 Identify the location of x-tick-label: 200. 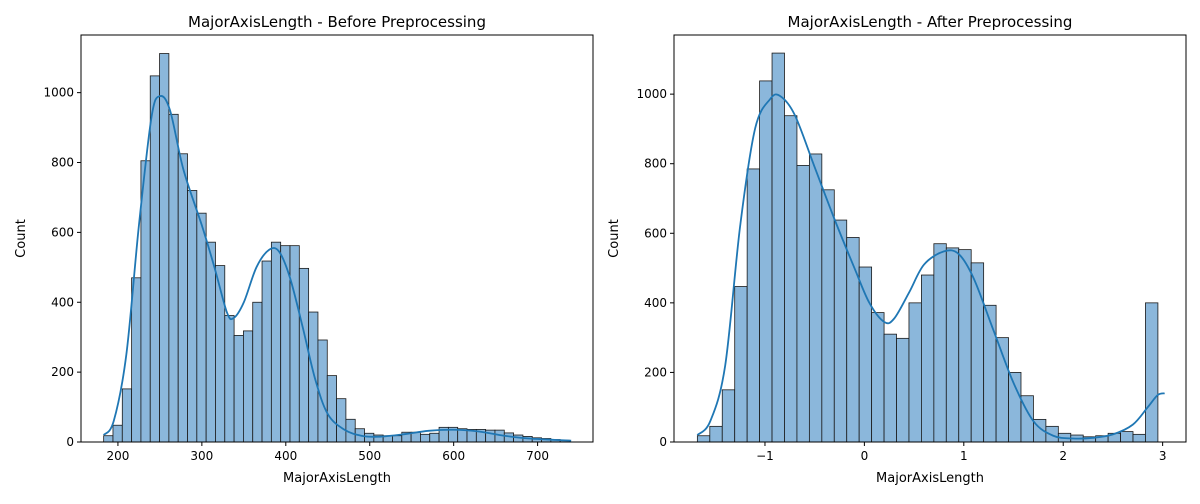
(117, 456).